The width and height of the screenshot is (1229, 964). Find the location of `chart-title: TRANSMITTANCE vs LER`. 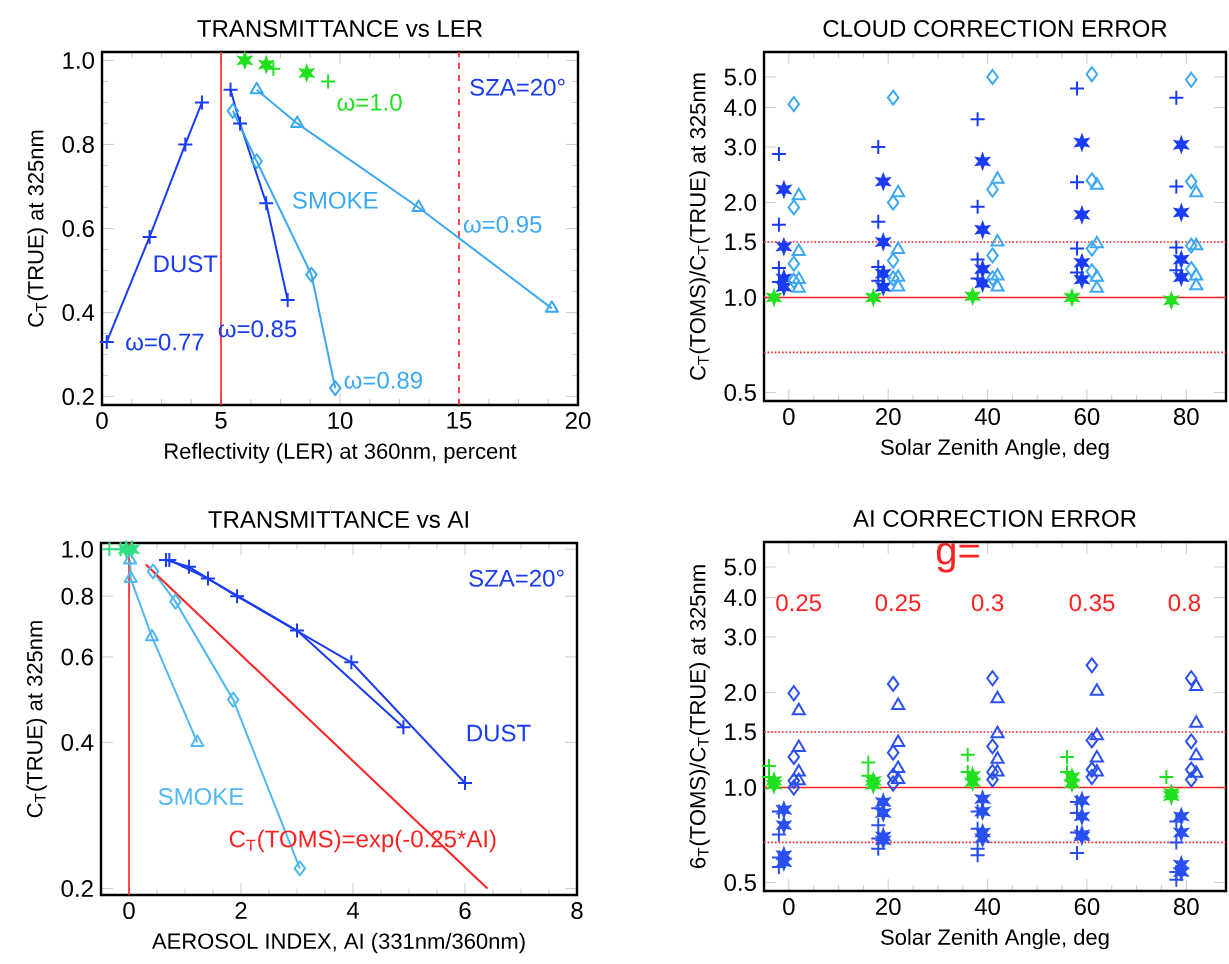

chart-title: TRANSMITTANCE vs LER is located at coordinates (339, 28).